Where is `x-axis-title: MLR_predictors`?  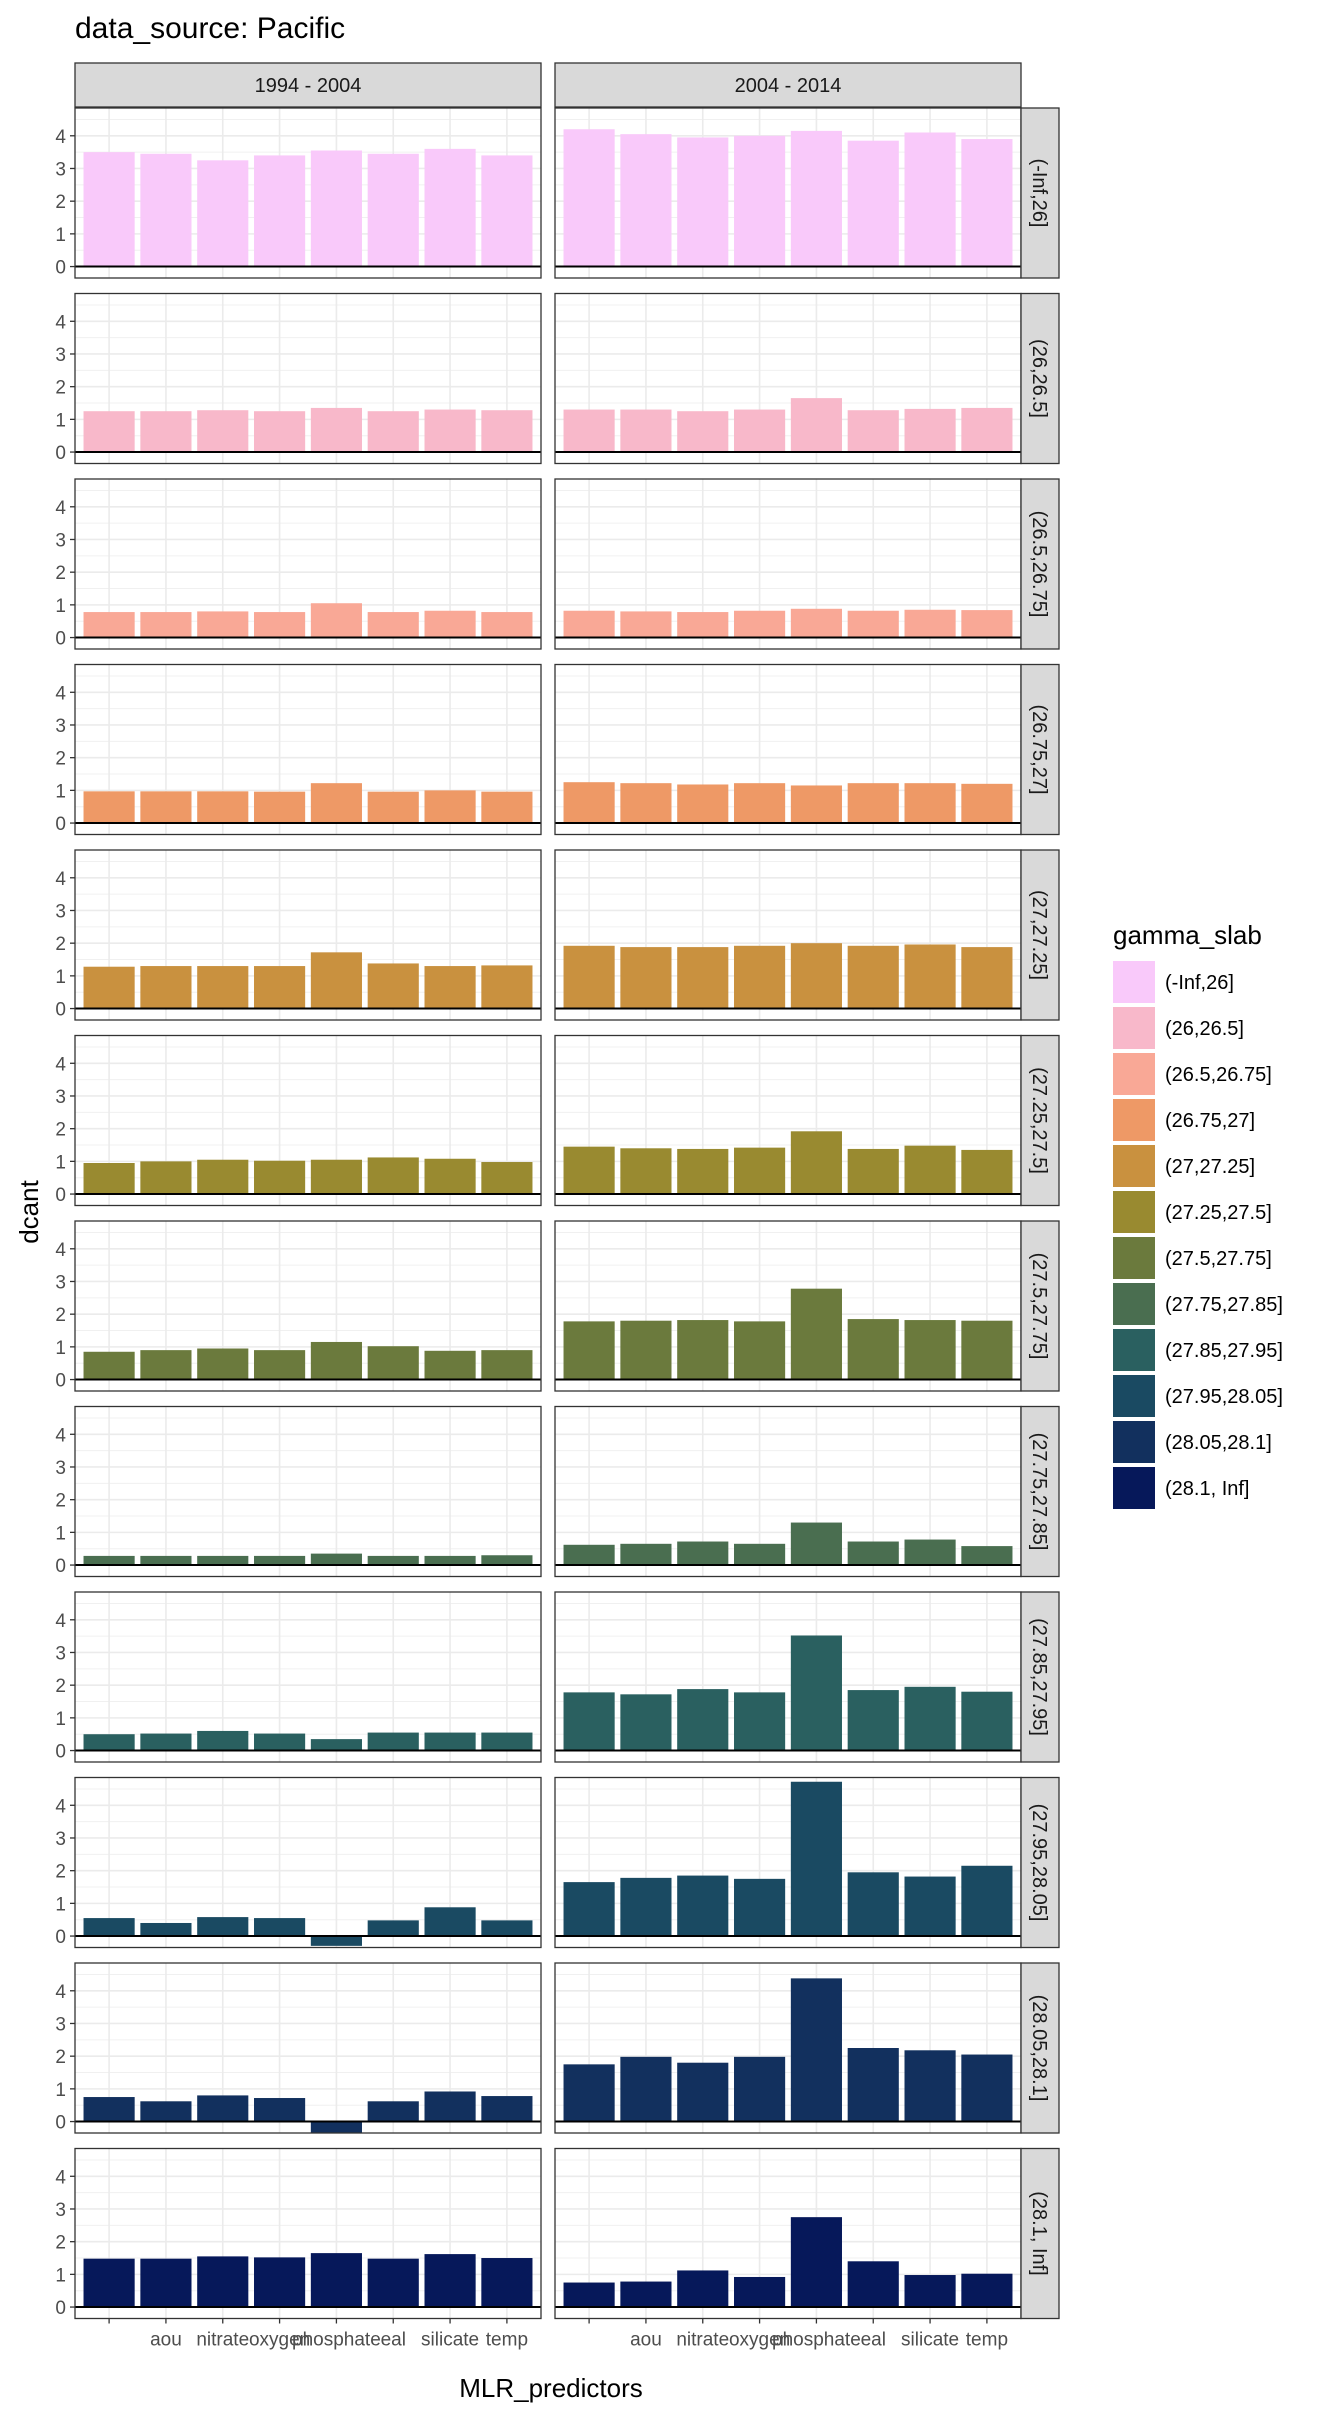 x-axis-title: MLR_predictors is located at coordinates (551, 2388).